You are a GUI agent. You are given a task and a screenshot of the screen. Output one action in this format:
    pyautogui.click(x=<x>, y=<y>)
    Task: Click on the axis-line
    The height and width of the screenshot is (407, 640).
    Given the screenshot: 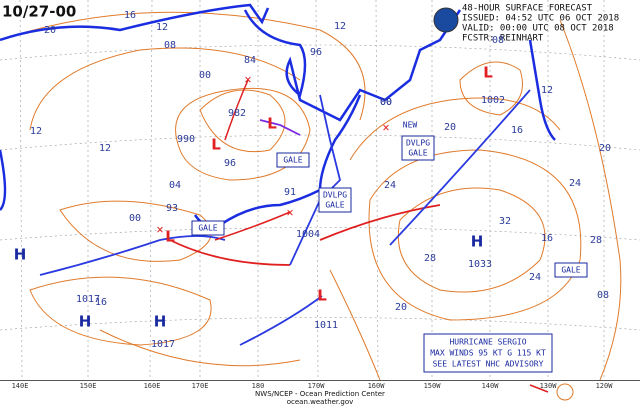 What is the action you would take?
    pyautogui.click(x=320, y=380)
    